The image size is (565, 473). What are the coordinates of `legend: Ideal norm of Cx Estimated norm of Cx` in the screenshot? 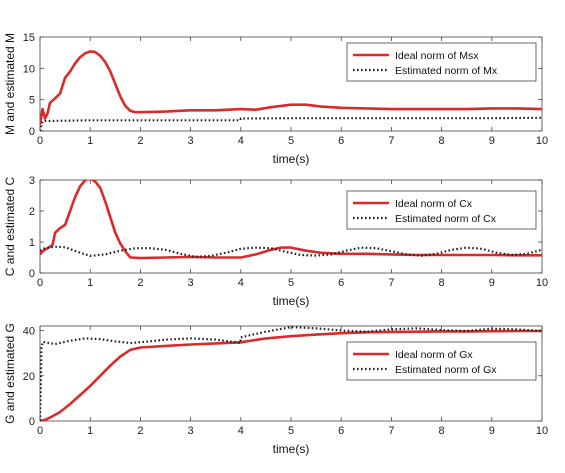 It's located at (441, 210).